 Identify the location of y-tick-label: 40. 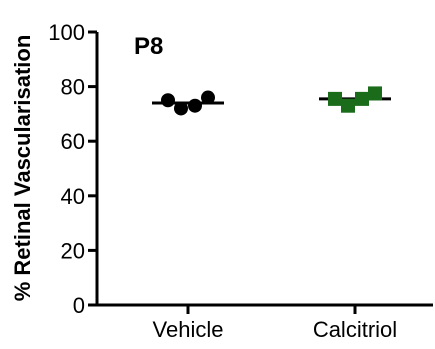
(73, 196).